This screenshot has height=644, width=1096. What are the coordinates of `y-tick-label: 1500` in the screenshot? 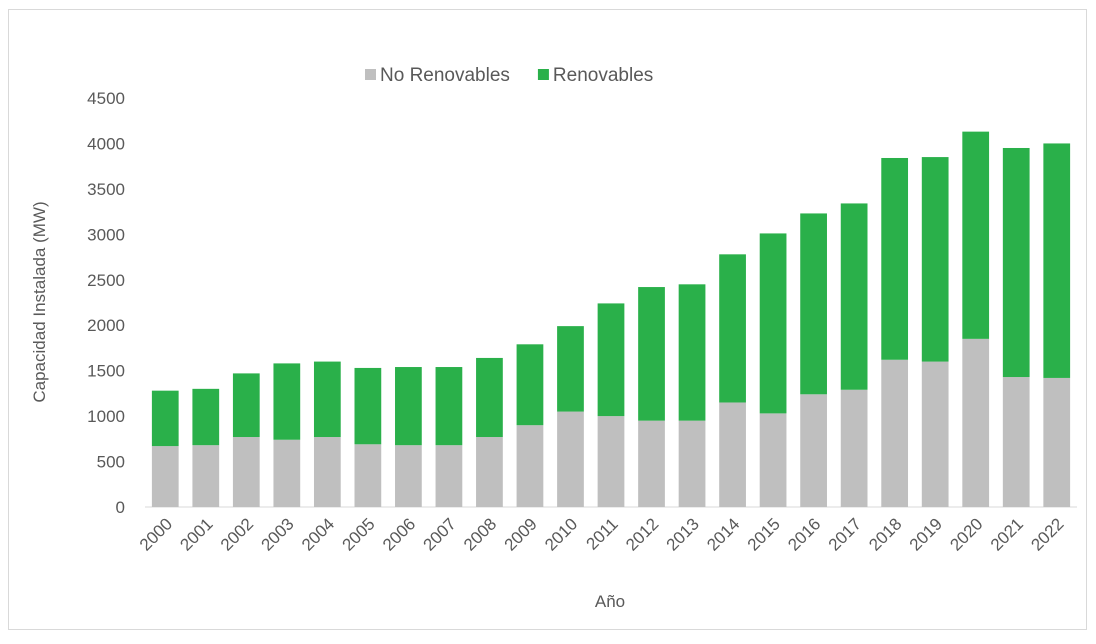 It's located at (106, 371).